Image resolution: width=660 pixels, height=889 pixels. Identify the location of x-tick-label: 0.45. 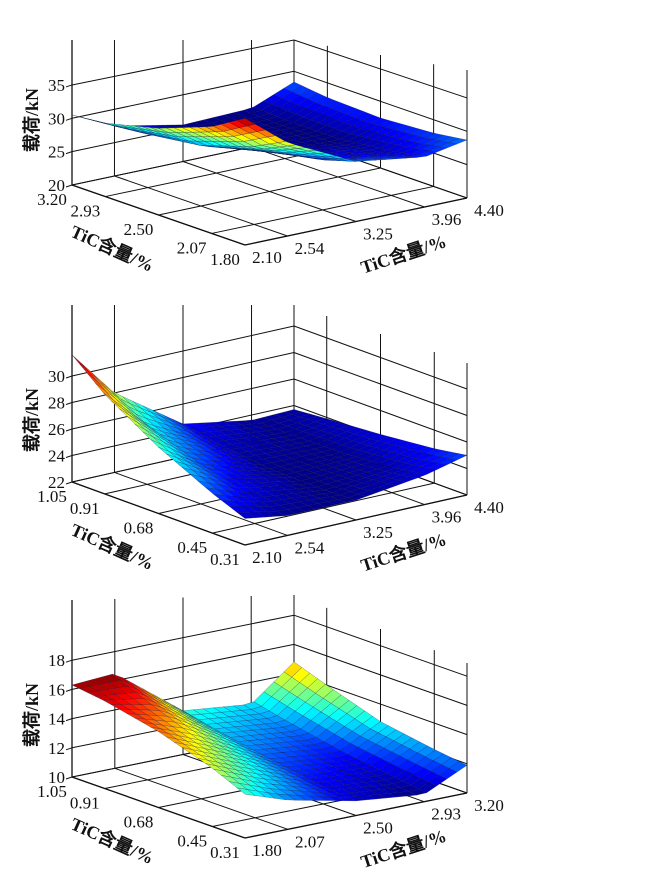
(192, 547).